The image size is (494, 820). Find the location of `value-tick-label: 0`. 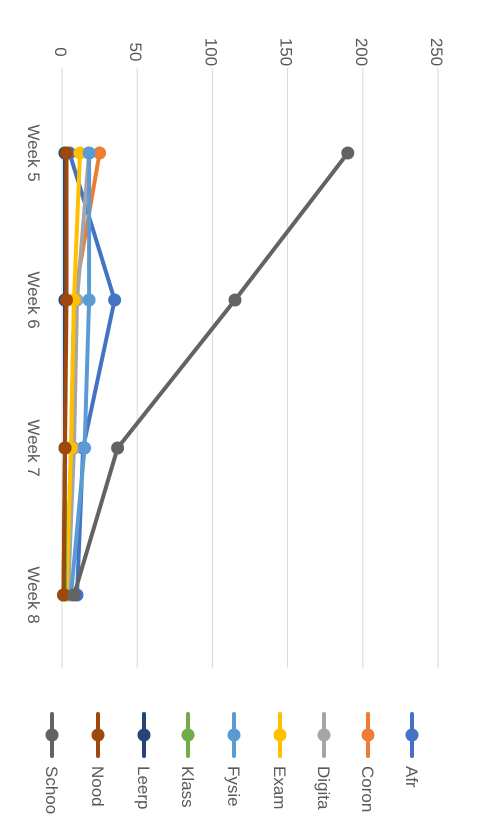

value-tick-label: 0 is located at coordinates (60, 51).